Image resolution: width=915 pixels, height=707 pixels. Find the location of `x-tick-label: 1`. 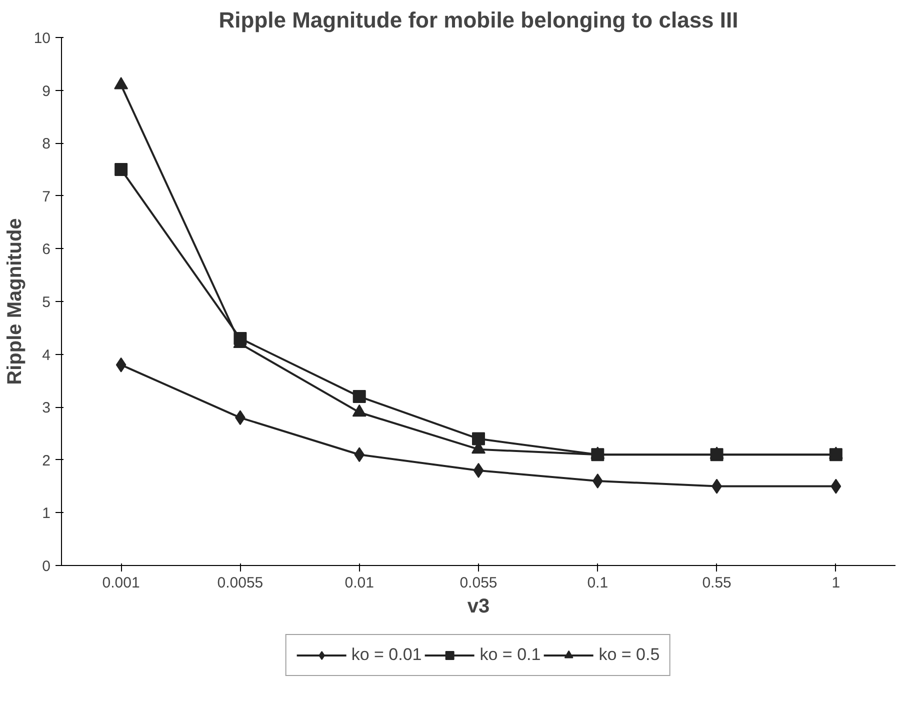

x-tick-label: 1 is located at coordinates (836, 583).